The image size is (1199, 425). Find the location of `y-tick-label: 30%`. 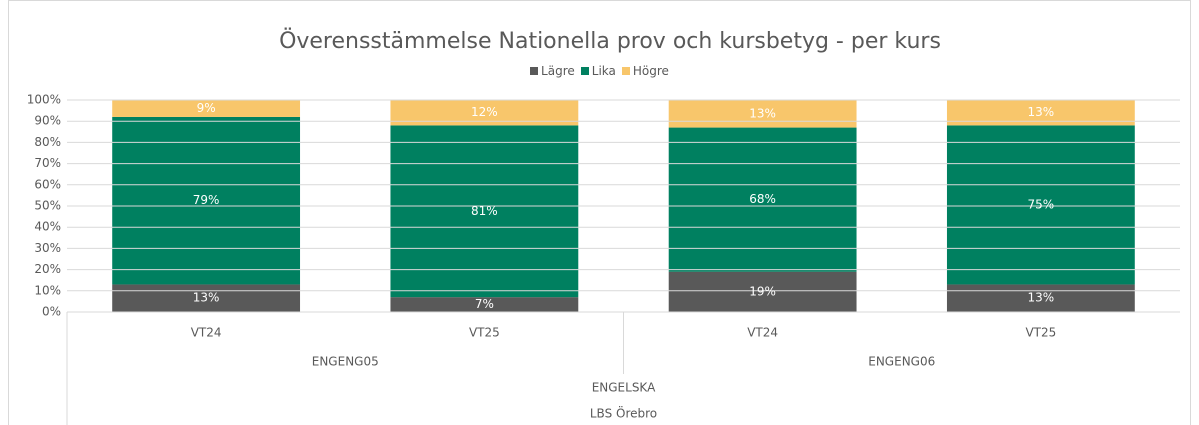

y-tick-label: 30% is located at coordinates (47, 248).